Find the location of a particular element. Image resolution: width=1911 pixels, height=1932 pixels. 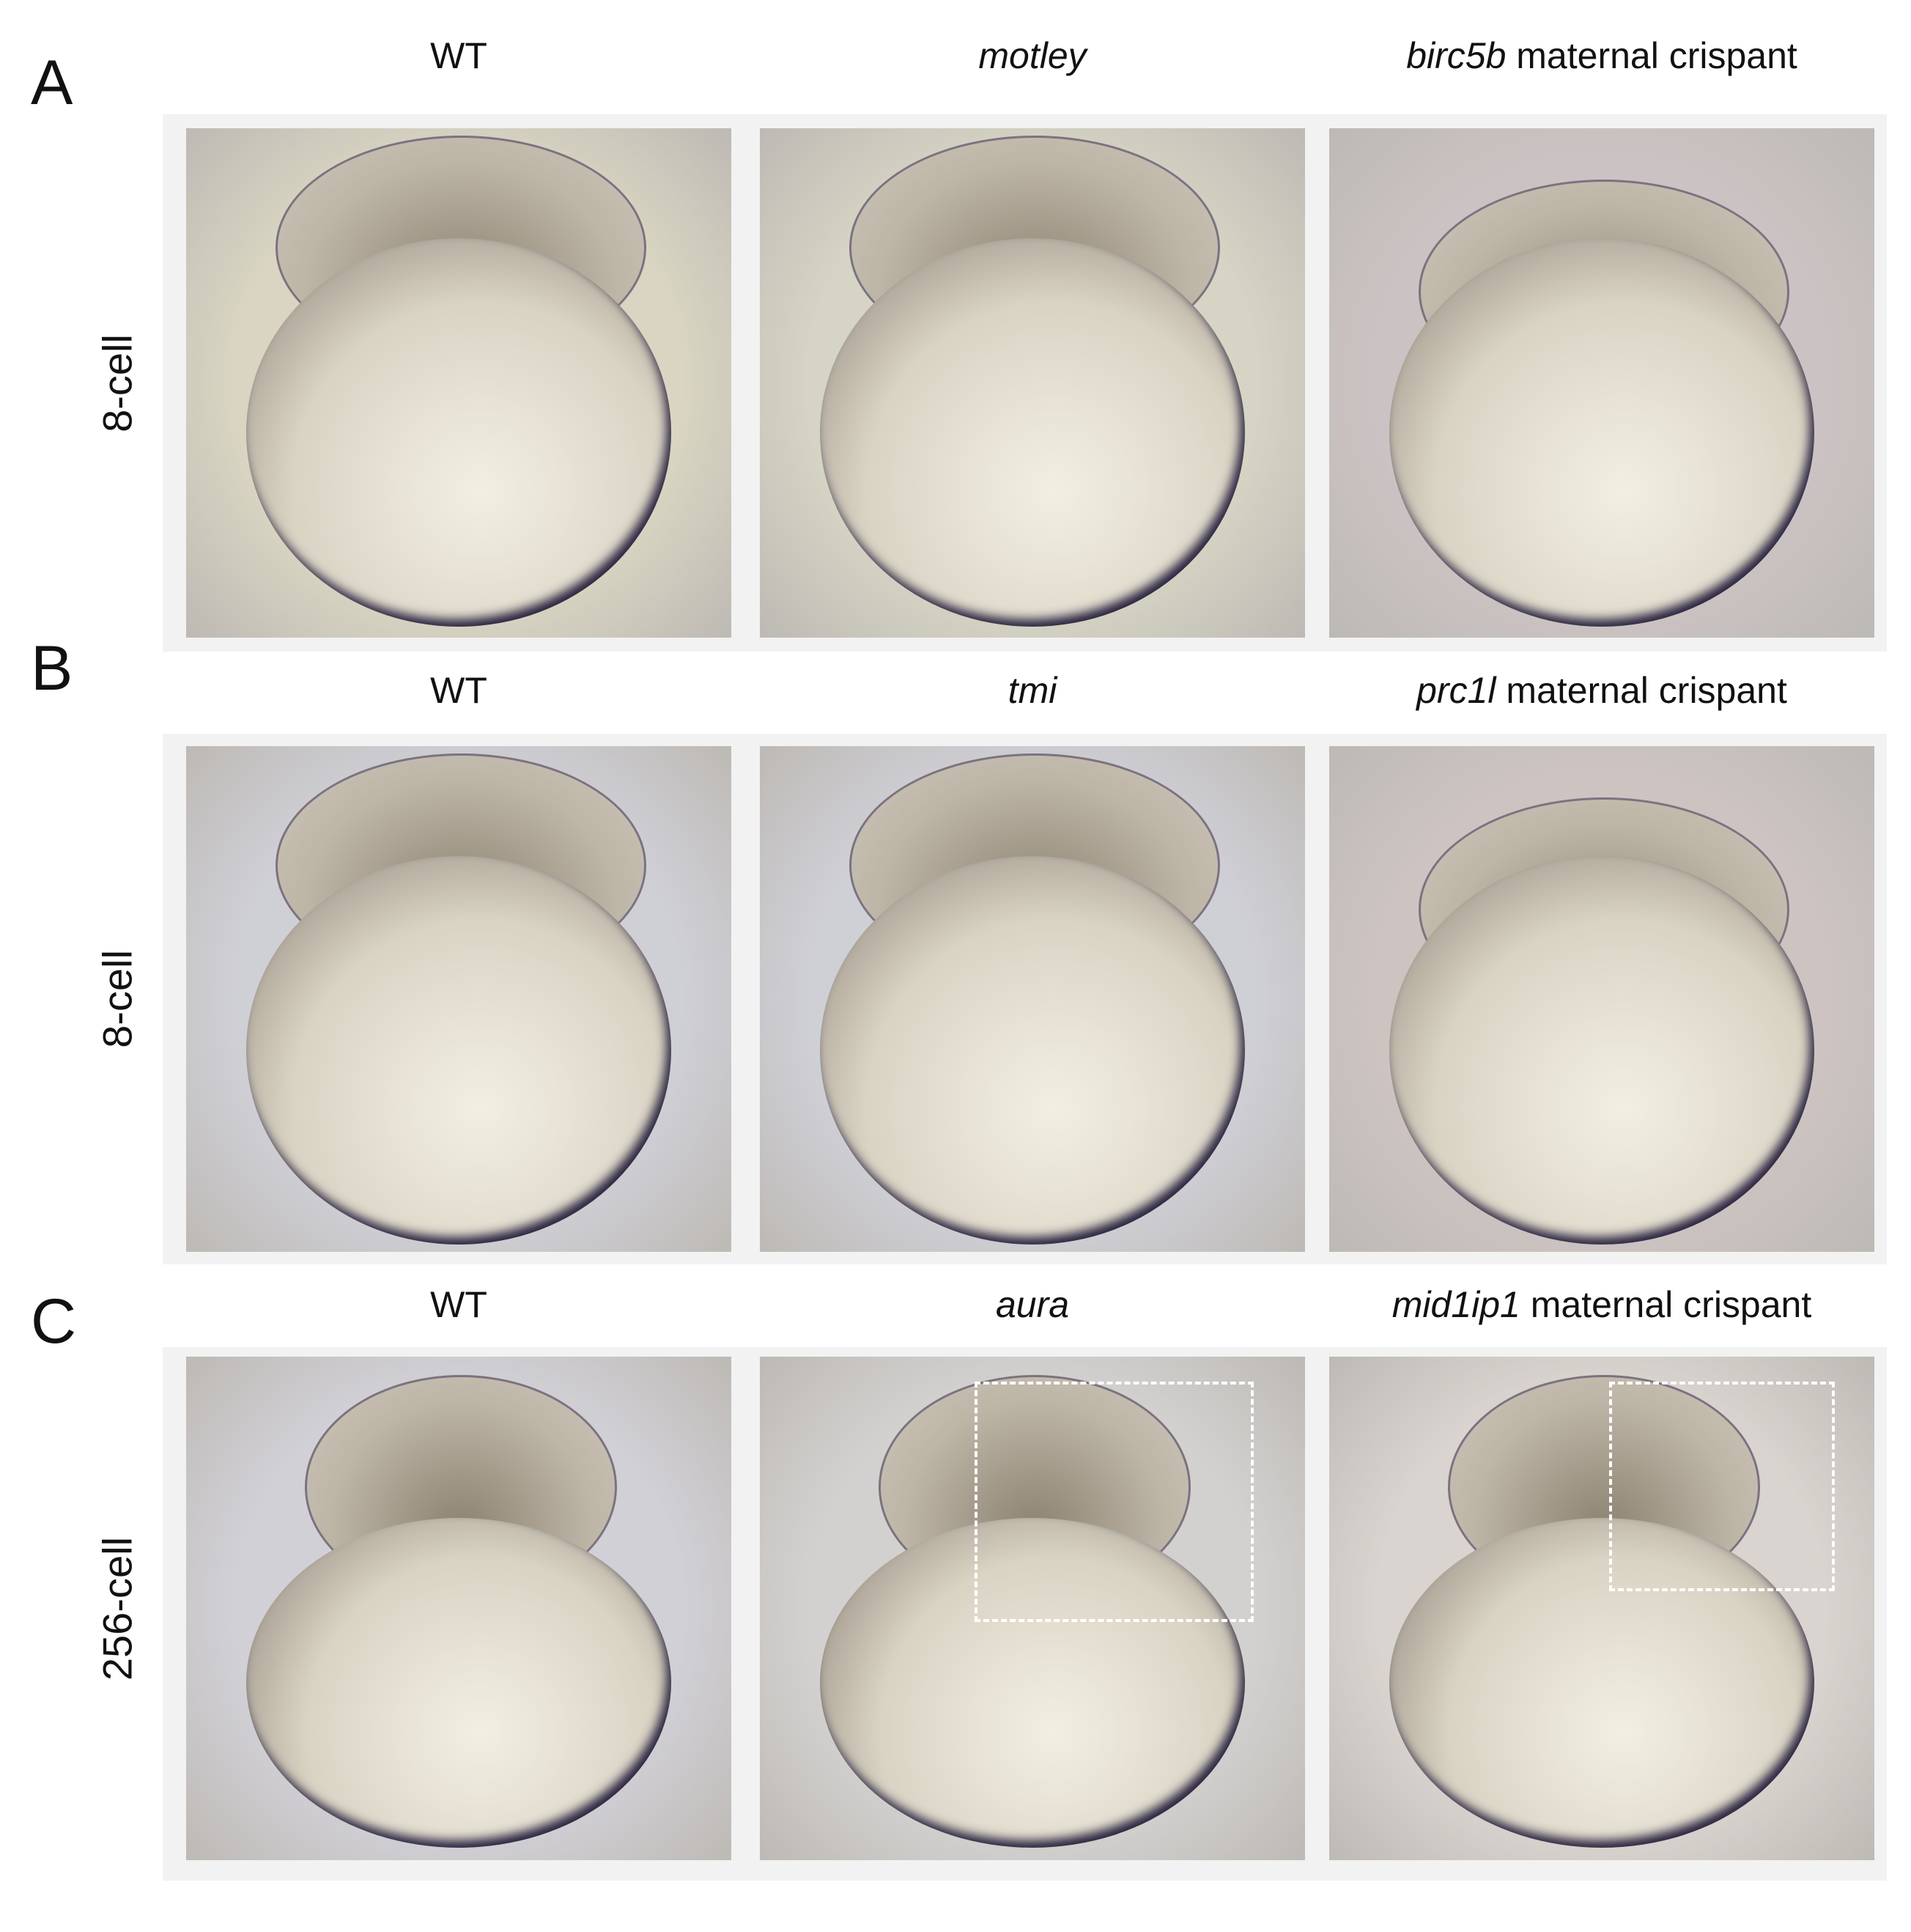

row-stage-label: 256-cell is located at coordinates (117, 1609).